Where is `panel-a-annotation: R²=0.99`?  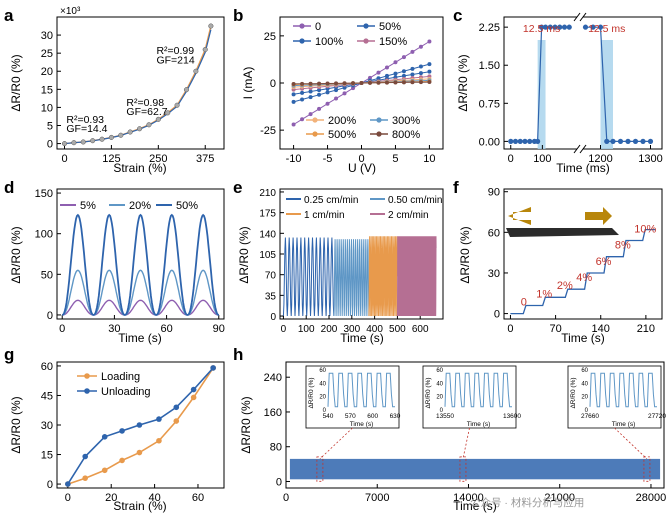 panel-a-annotation: R²=0.99 is located at coordinates (175, 51).